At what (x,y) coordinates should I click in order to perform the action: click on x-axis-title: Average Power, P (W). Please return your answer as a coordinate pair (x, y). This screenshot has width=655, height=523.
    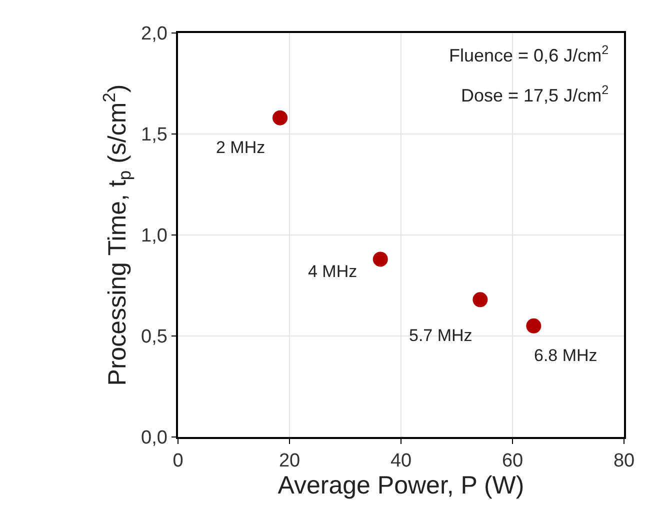
    Looking at the image, I should click on (401, 486).